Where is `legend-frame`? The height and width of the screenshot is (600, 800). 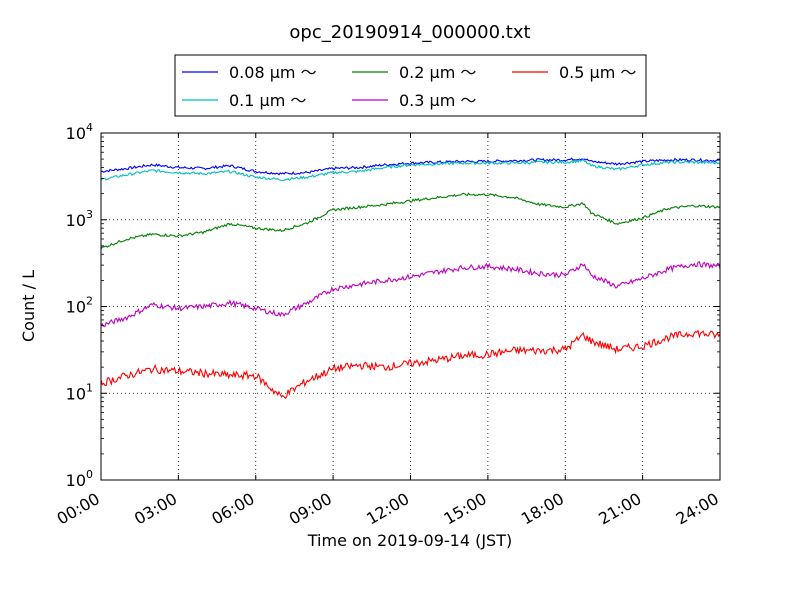 legend-frame is located at coordinates (410, 85).